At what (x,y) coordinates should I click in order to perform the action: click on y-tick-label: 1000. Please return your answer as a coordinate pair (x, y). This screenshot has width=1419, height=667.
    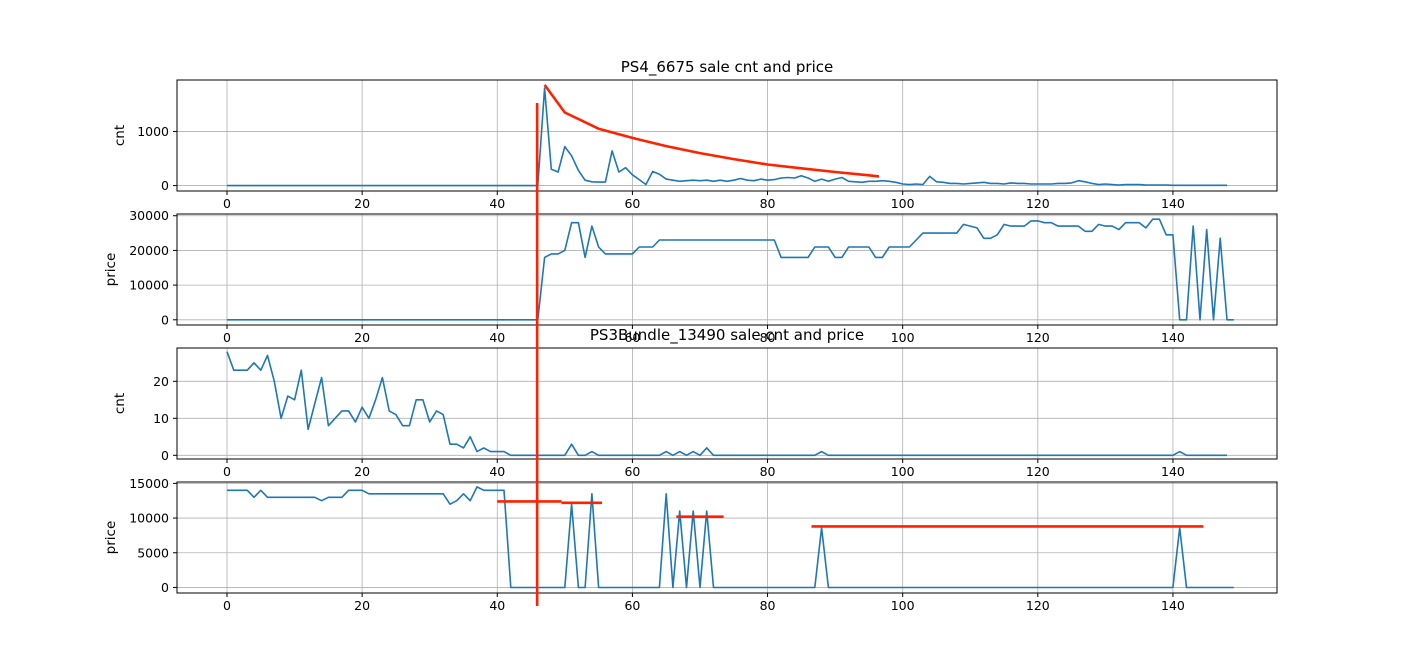
    Looking at the image, I should click on (153, 131).